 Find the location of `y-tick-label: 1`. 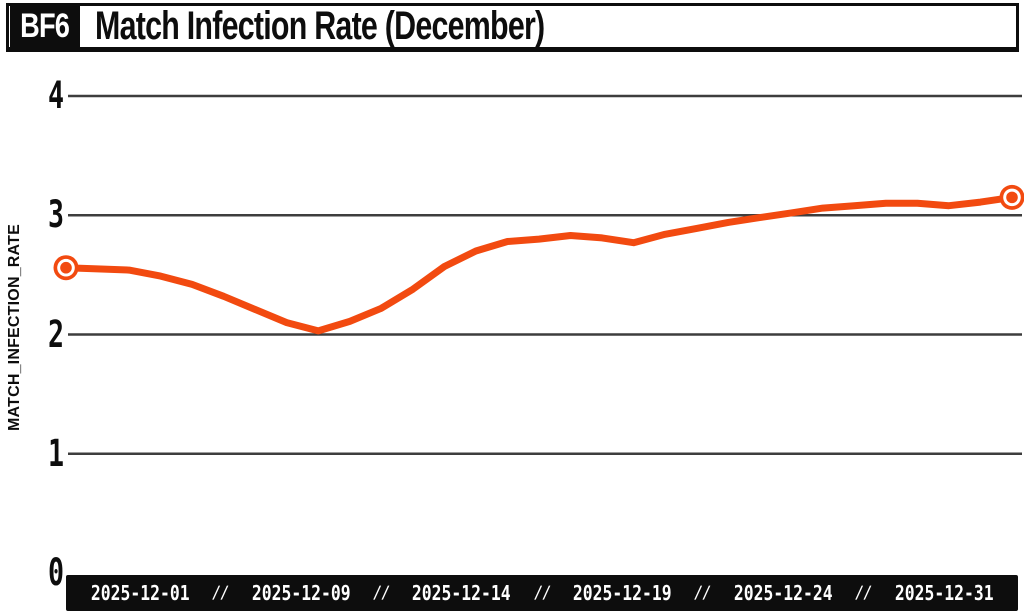

y-tick-label: 1 is located at coordinates (55, 453).